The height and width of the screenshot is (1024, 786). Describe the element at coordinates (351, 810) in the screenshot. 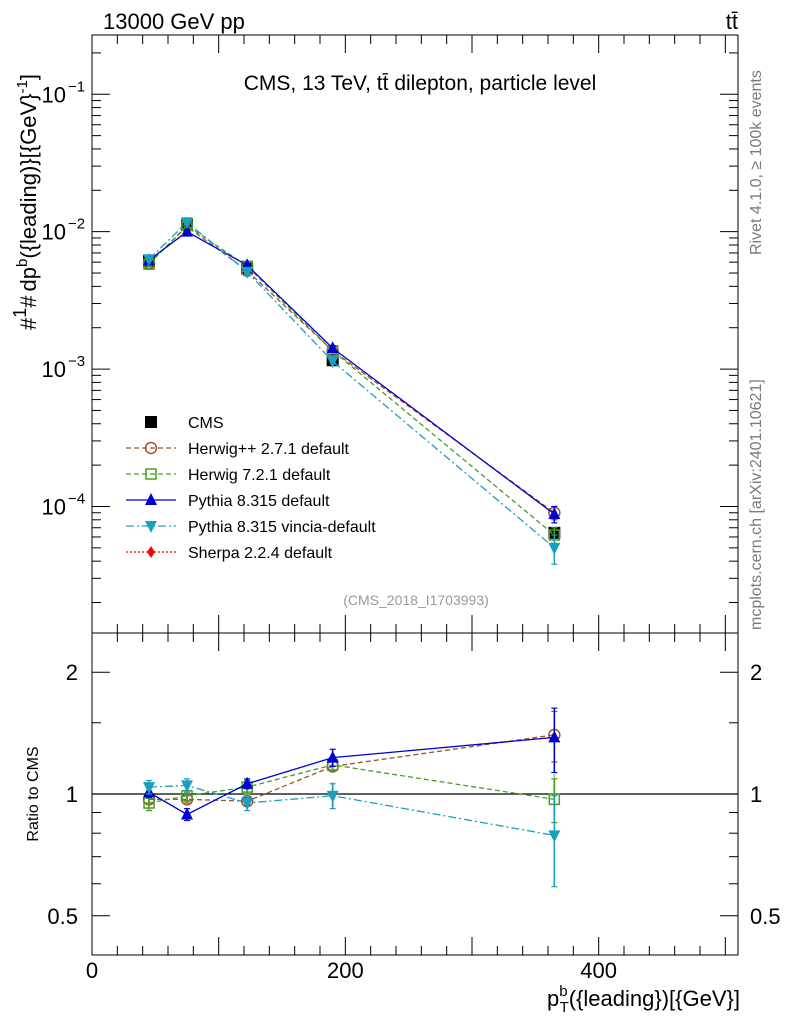

I see `ratio-line-pythia-8-315-vincia-default` at that location.